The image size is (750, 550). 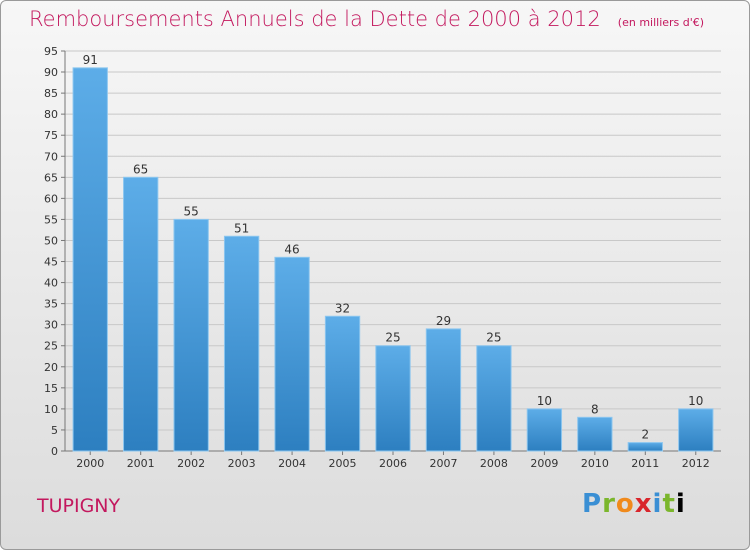 I want to click on y-tick-label: 20, so click(x=51, y=367).